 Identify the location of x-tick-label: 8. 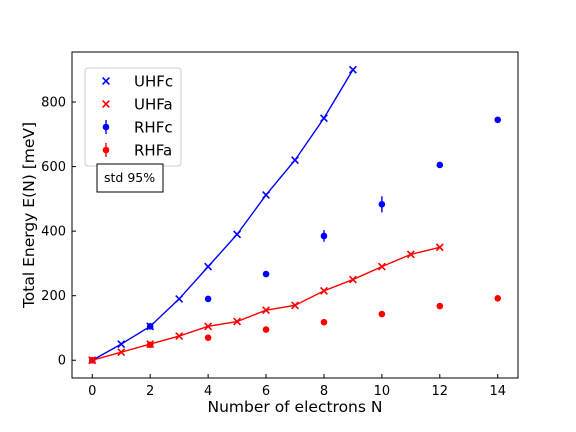
(324, 391).